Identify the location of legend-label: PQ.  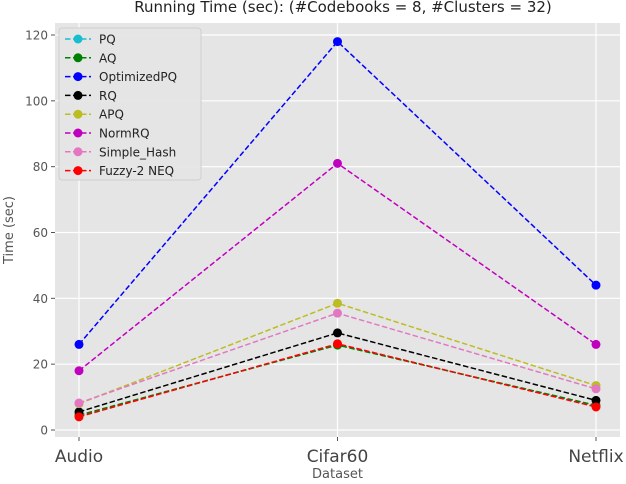
(107, 40).